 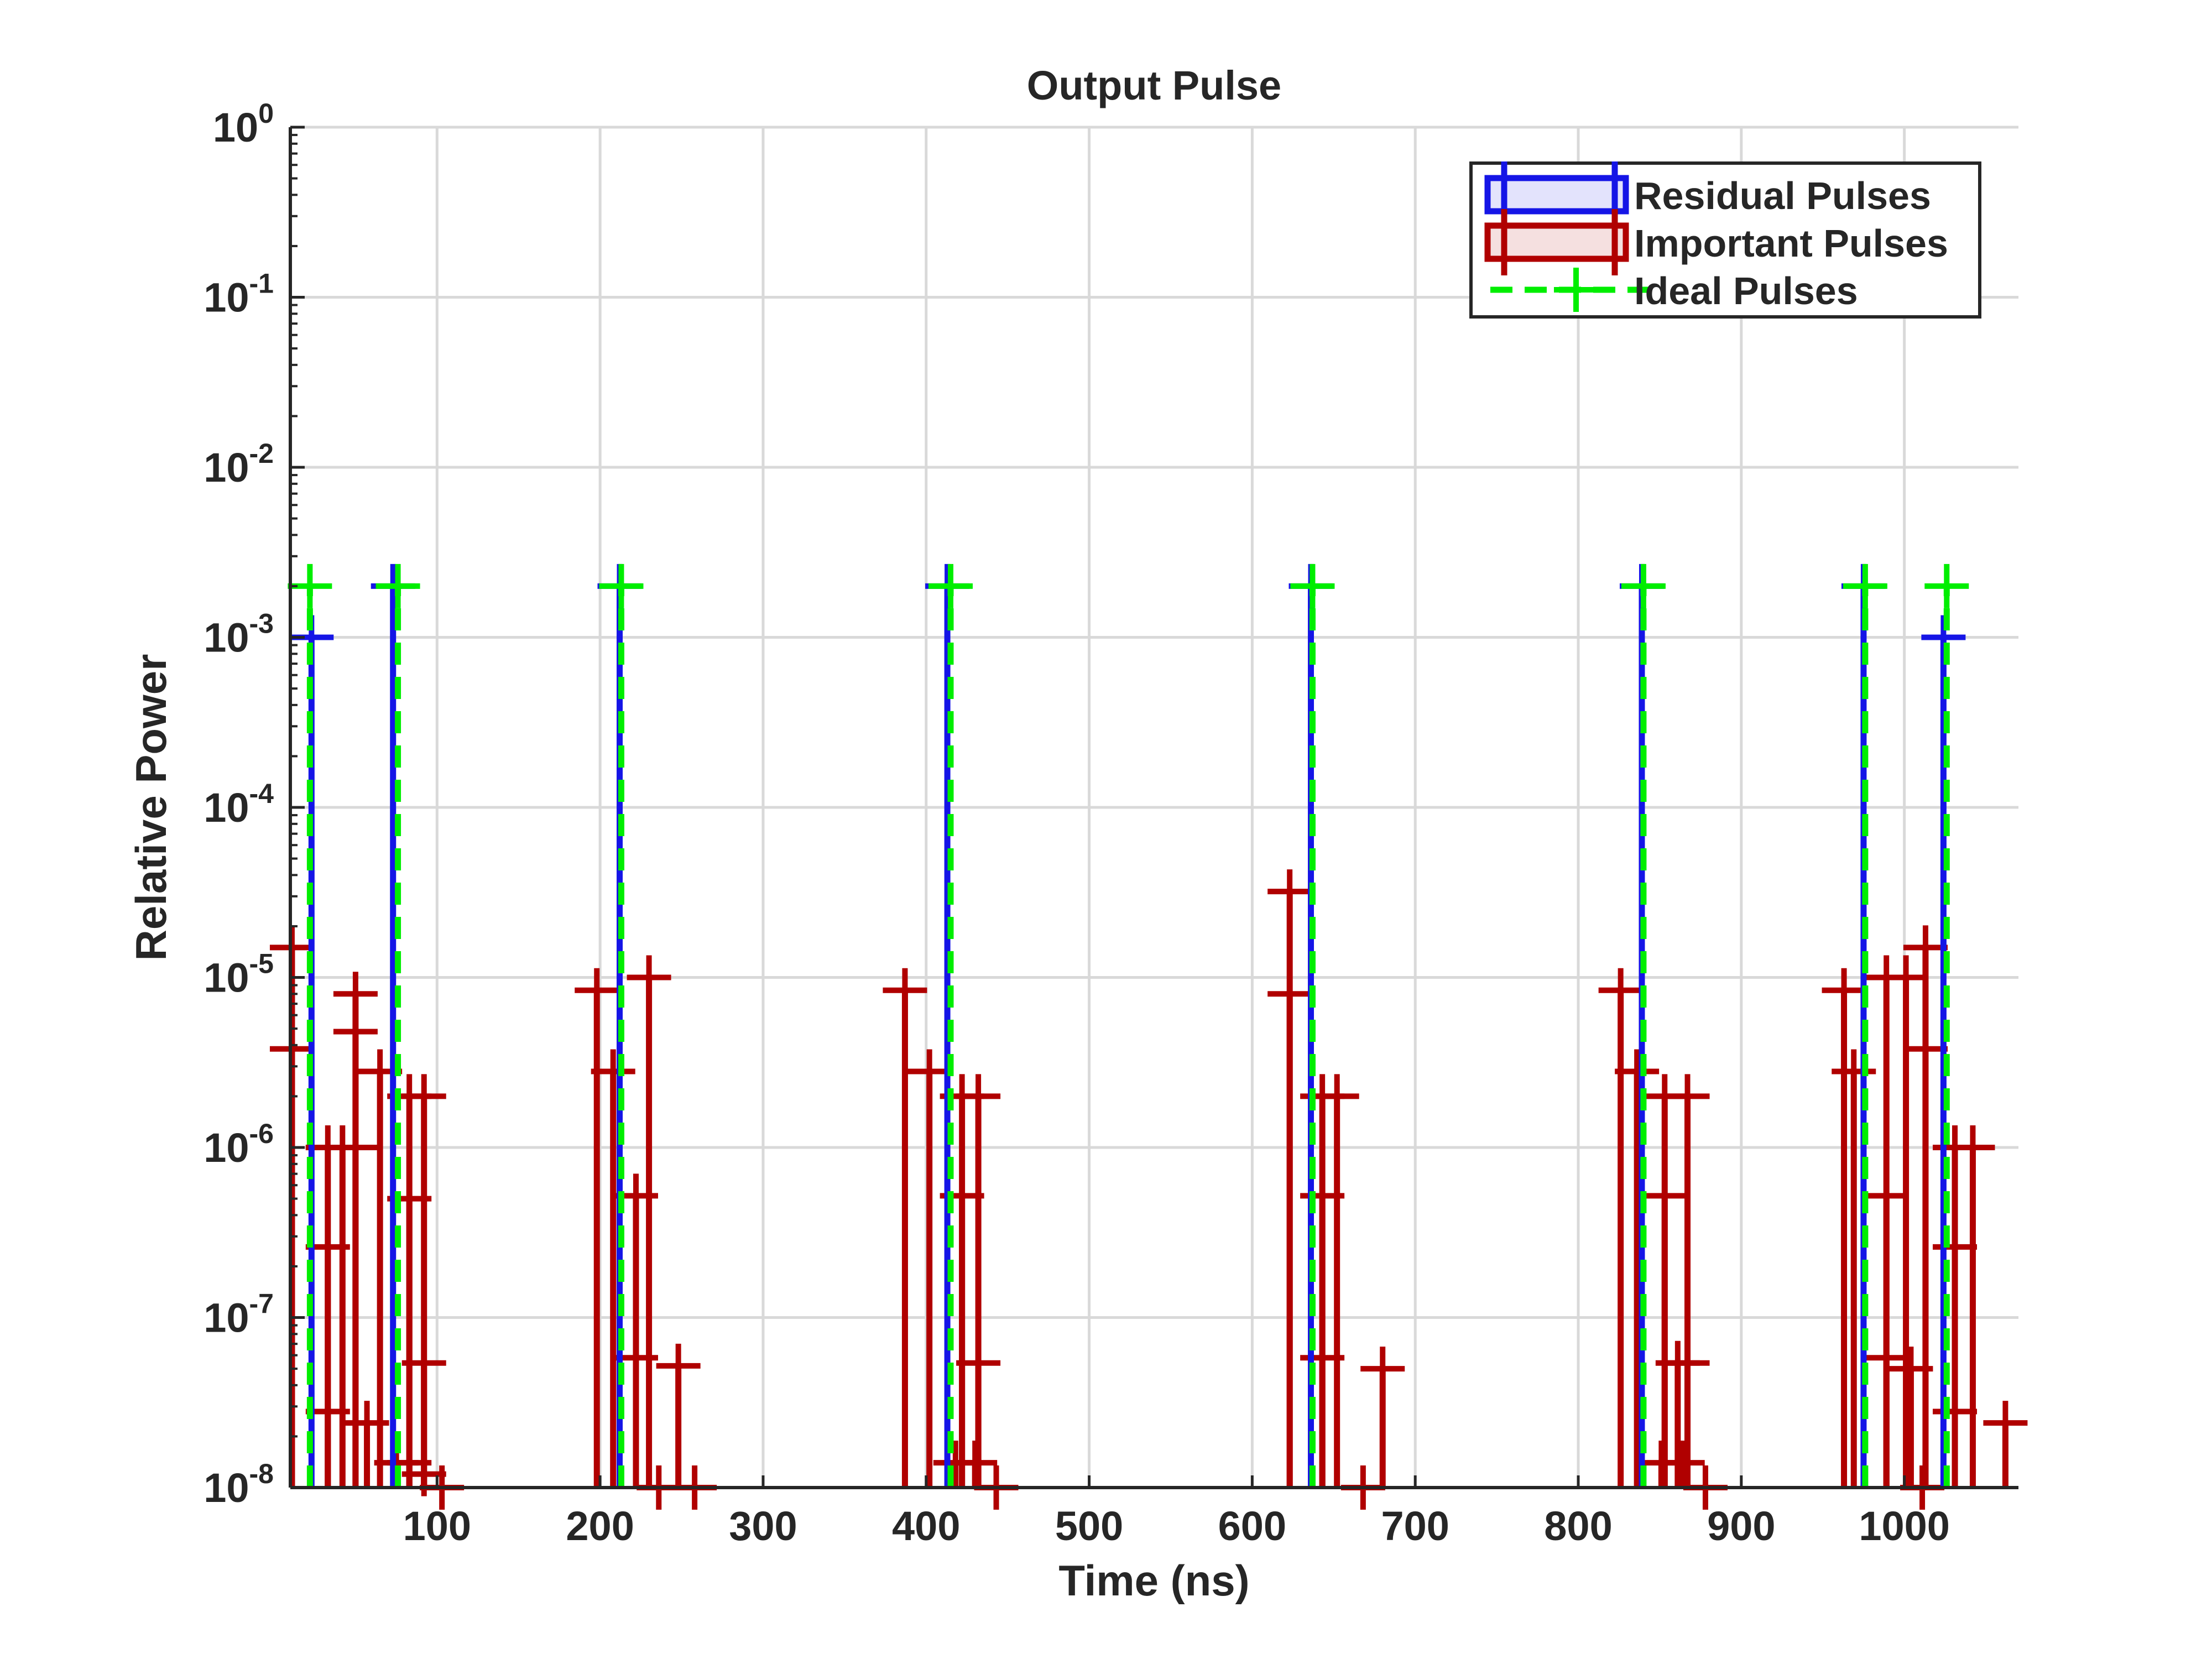 I want to click on legend-label: Important Pulses, so click(x=1791, y=244).